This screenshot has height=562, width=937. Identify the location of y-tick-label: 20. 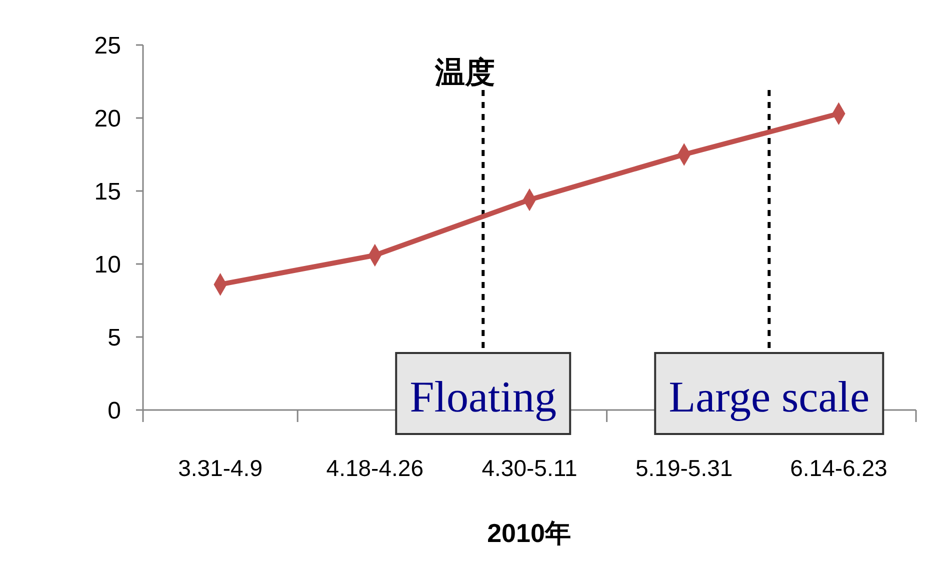
(107, 118).